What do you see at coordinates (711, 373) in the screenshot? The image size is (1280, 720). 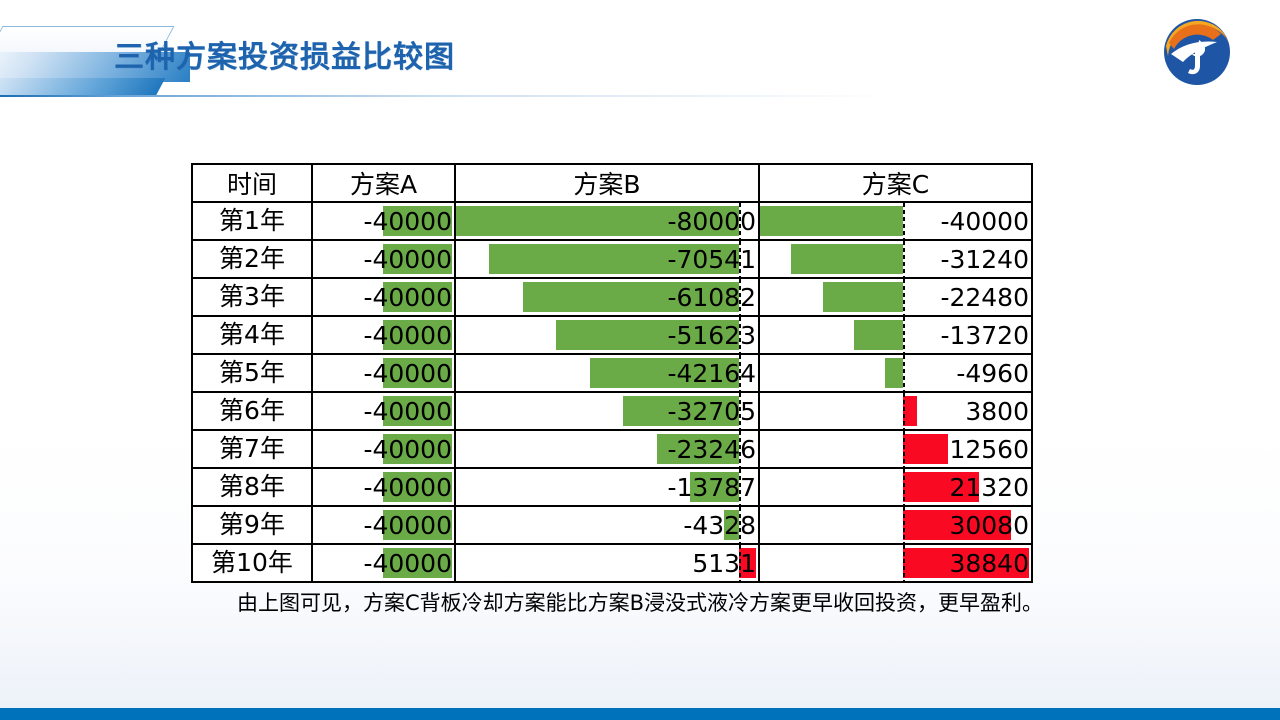 I see `value-label: -42164` at bounding box center [711, 373].